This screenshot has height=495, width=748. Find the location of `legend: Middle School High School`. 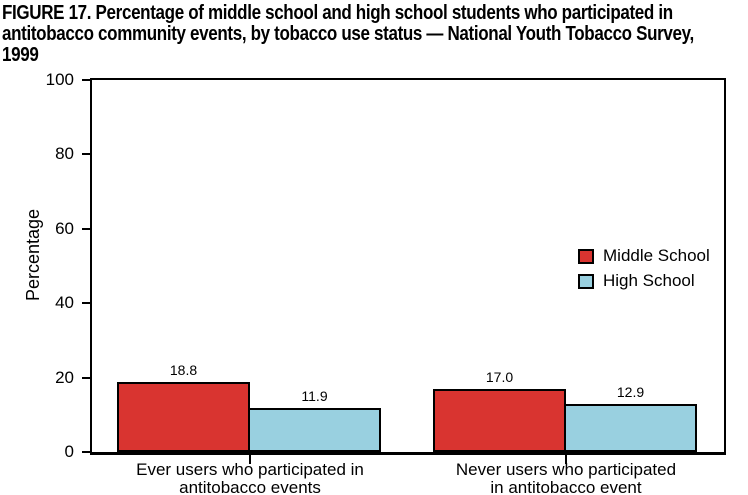

legend: Middle School High School is located at coordinates (644, 271).